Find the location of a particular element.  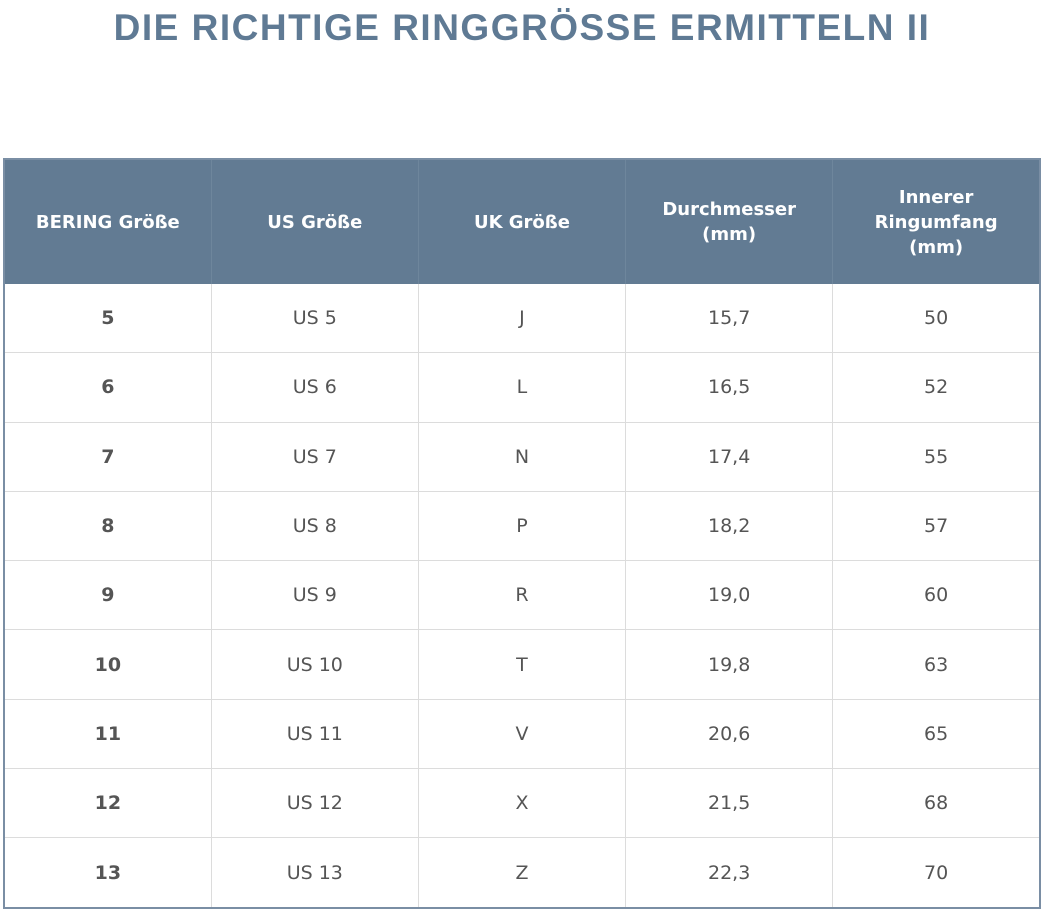

table-cell: 21,5 is located at coordinates (729, 803).